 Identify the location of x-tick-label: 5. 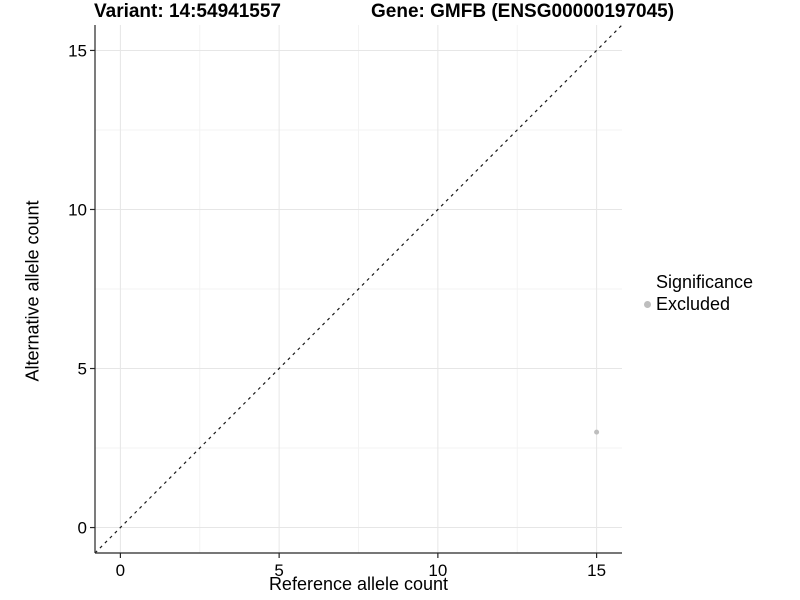
(278, 570).